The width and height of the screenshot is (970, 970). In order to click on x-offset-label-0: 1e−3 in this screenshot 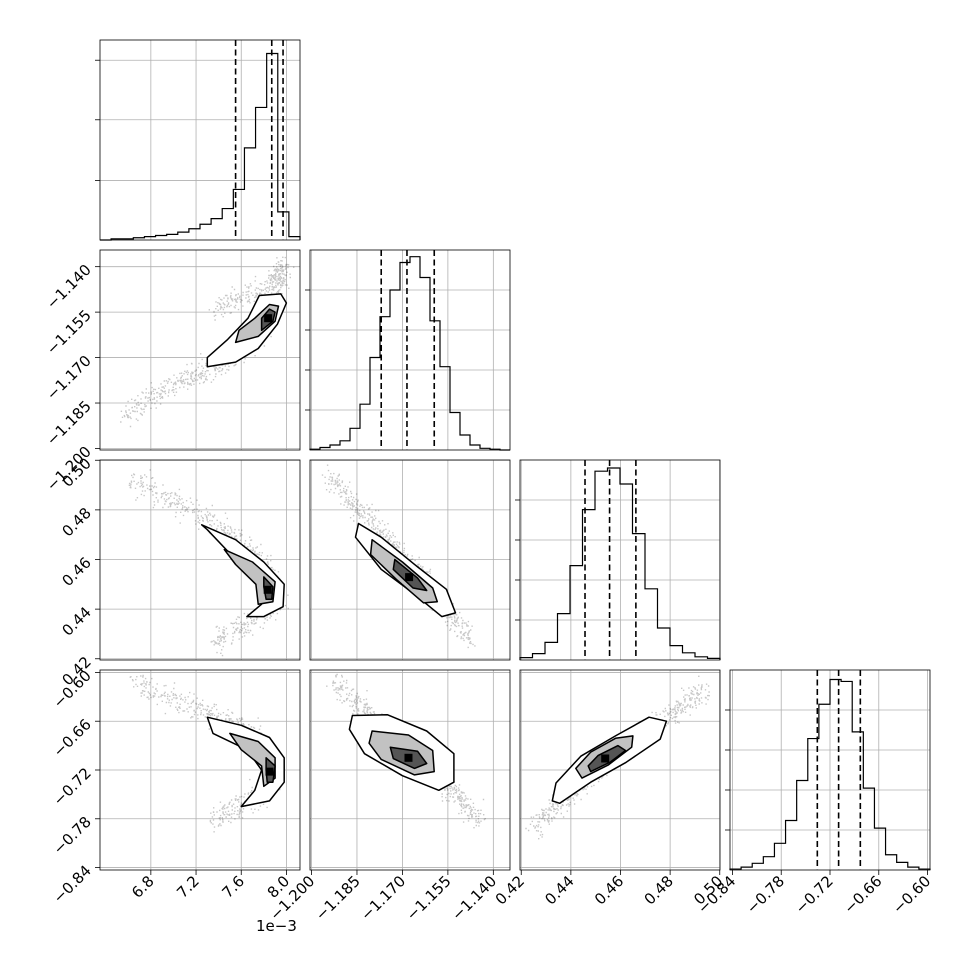, I will do `click(276, 926)`.